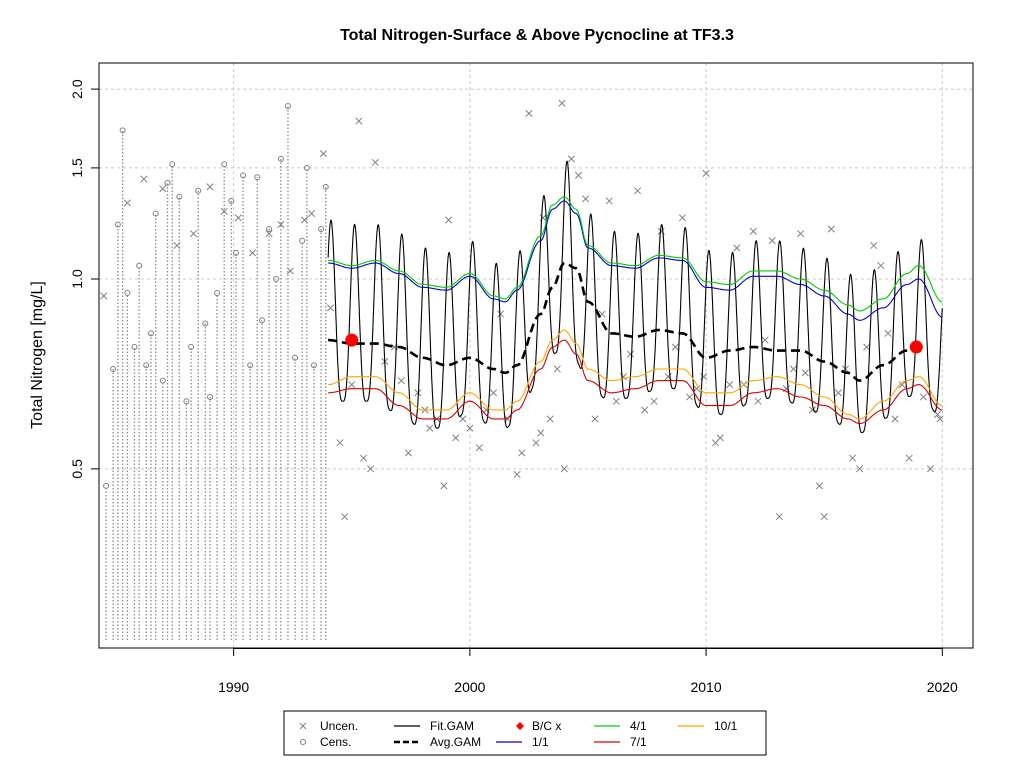  I want to click on series-line-avggam, so click(623, 321).